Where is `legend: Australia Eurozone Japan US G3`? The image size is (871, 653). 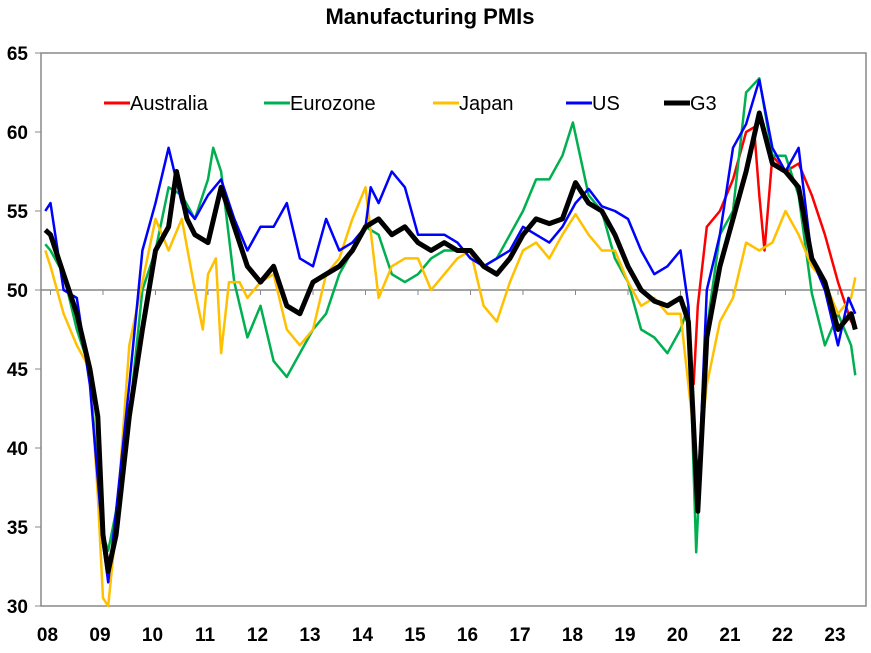 legend: Australia Eurozone Japan US G3 is located at coordinates (410, 104).